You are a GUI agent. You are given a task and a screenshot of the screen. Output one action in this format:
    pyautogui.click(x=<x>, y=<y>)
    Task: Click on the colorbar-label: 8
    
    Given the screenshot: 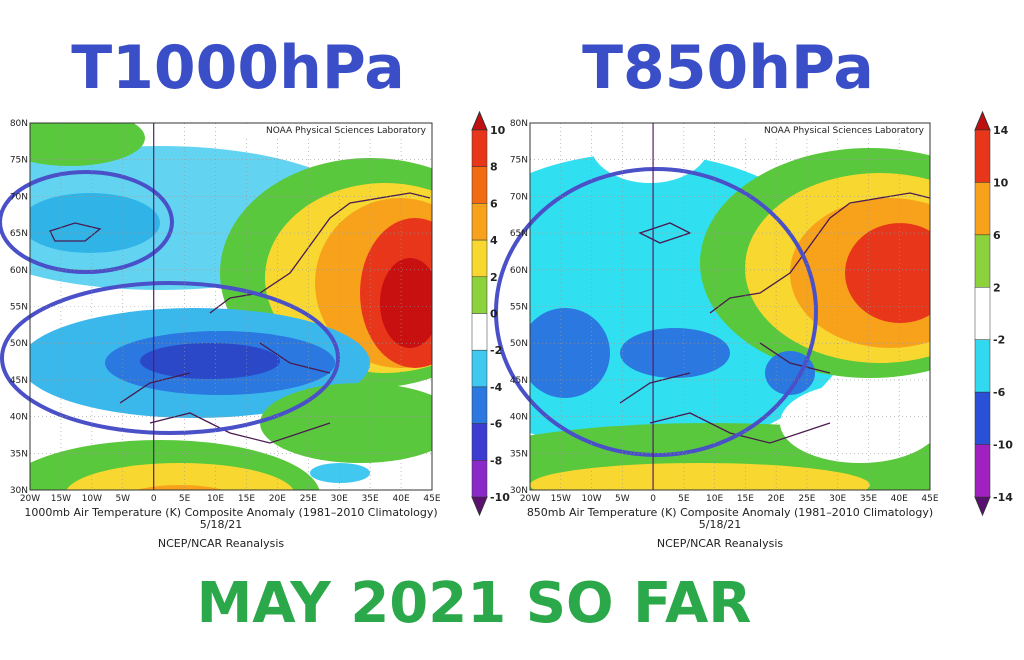 What is the action you would take?
    pyautogui.click(x=494, y=167)
    